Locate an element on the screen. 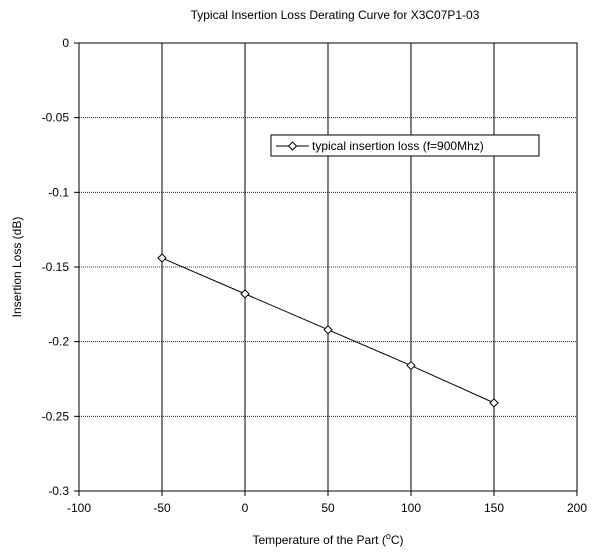 The height and width of the screenshot is (552, 595). x-tick-labels: -100 -50 0 50 100 150 200 is located at coordinates (327, 508).